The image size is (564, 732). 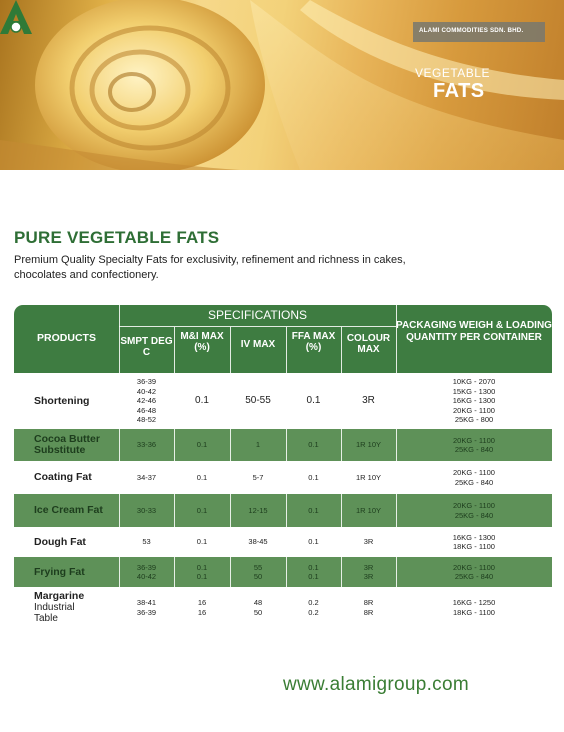 What do you see at coordinates (258, 344) in the screenshot?
I see `col-iv-header: IV MAX` at bounding box center [258, 344].